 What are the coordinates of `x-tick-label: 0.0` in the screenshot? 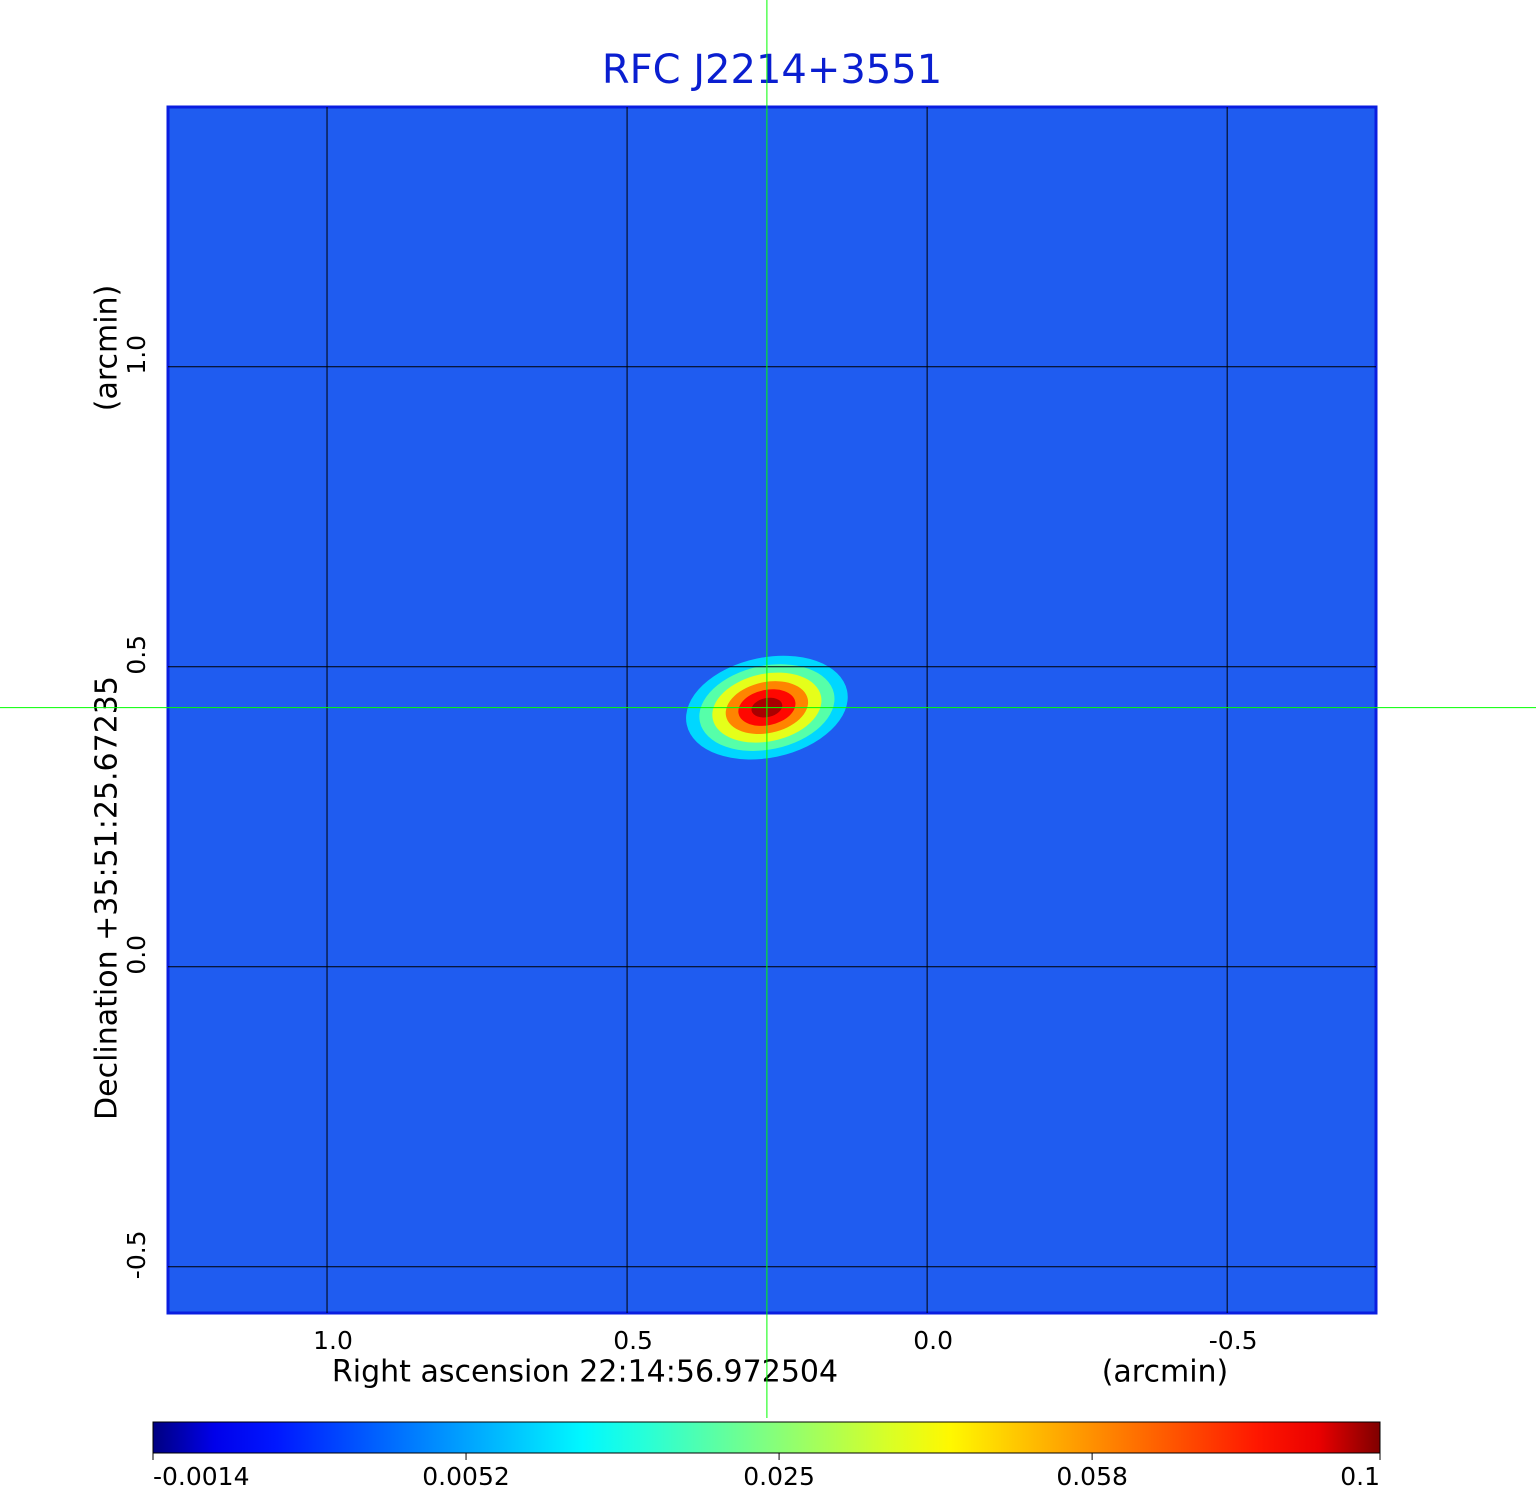 It's located at (933, 1340).